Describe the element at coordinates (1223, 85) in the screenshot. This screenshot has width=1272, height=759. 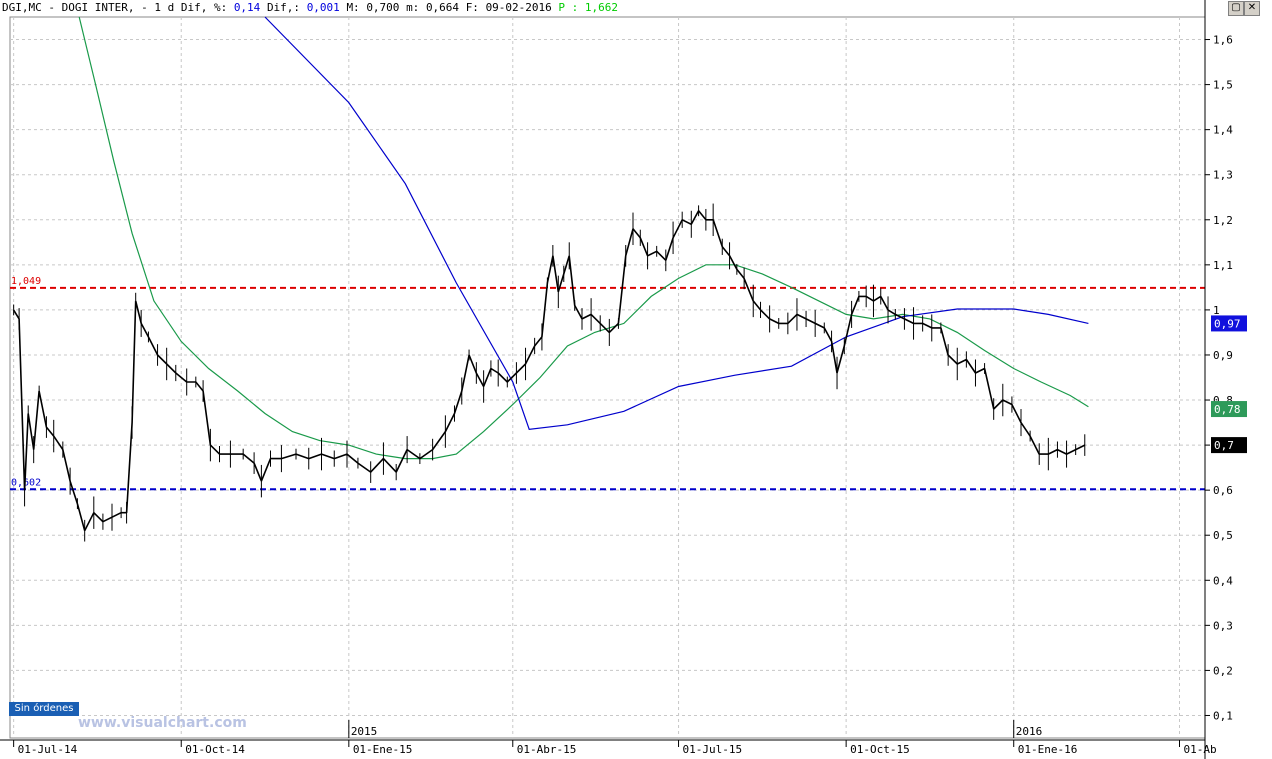
I see `y-tick-label: 1,5` at that location.